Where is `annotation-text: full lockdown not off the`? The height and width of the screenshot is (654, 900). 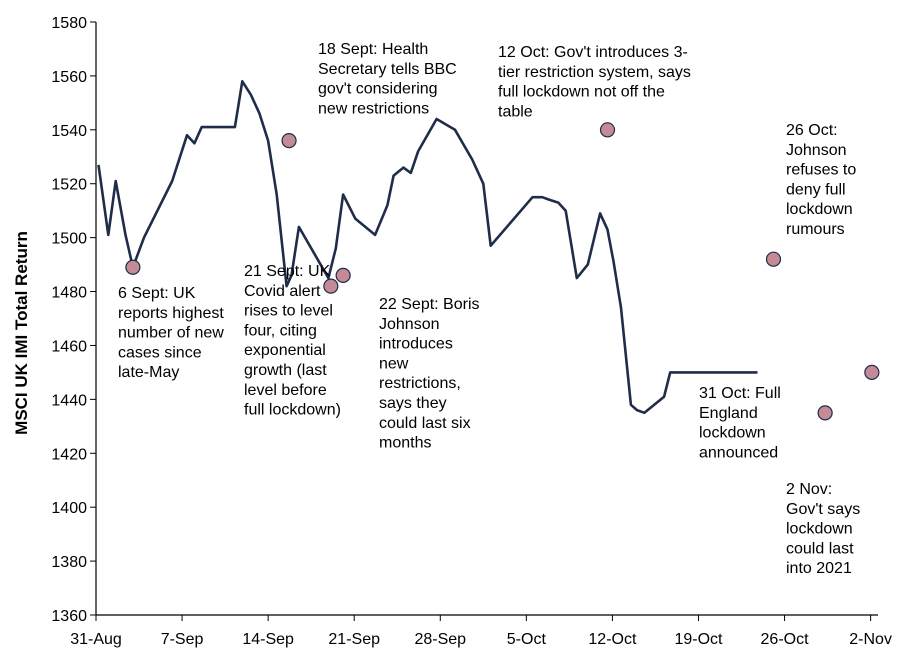 annotation-text: full lockdown not off the is located at coordinates (581, 92).